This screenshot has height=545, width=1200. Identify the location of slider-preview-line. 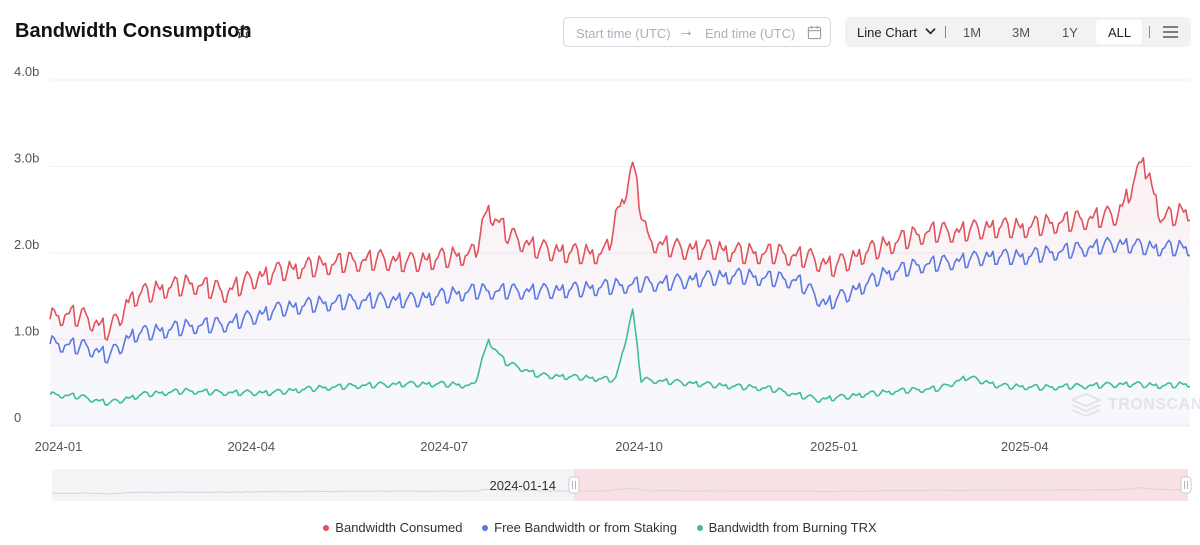
(618, 491).